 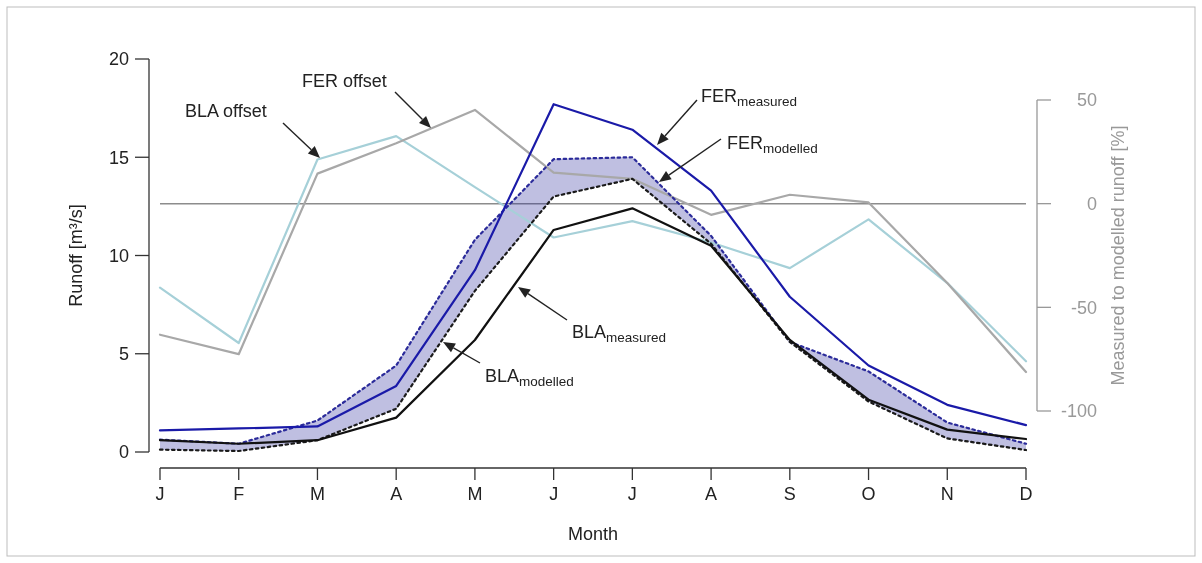 What do you see at coordinates (1091, 203) in the screenshot?
I see `y2-tick-label: 0` at bounding box center [1091, 203].